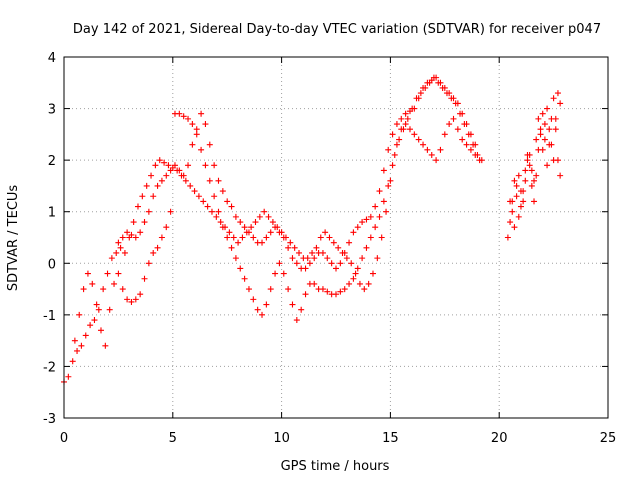  What do you see at coordinates (49, 419) in the screenshot?
I see `y-tick-label: -3` at bounding box center [49, 419].